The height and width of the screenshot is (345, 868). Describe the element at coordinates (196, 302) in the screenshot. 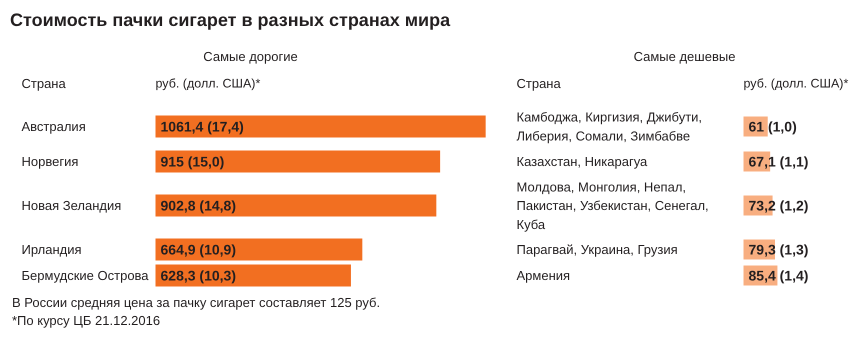

I see `annotation: В России средняя цена за пачку сигарет составляет 125 руб.` at that location.